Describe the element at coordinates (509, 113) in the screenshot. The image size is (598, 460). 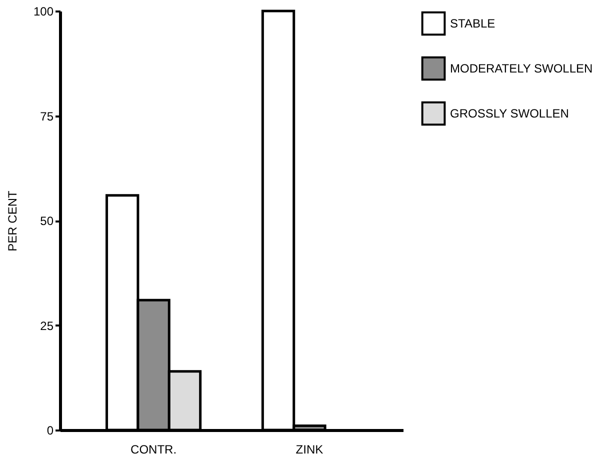
I see `legend-label: GROSSLY SWOLLEN` at that location.